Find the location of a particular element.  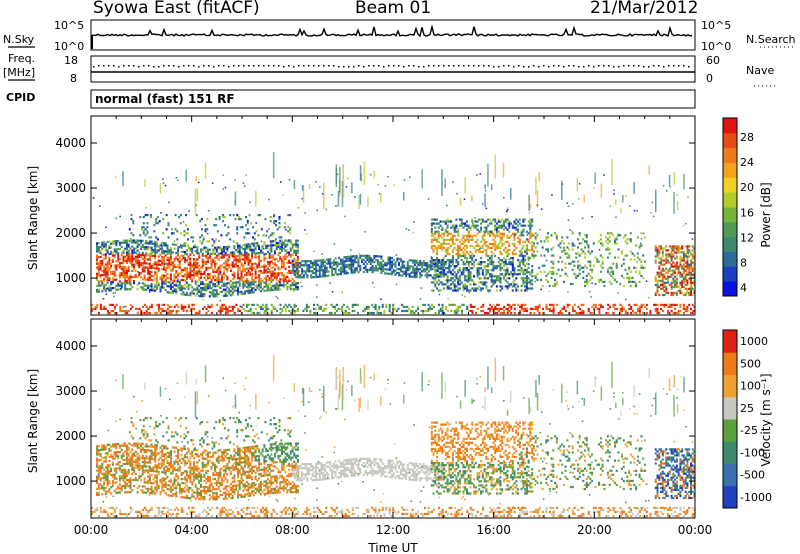

nsky-trace is located at coordinates (392, 36).